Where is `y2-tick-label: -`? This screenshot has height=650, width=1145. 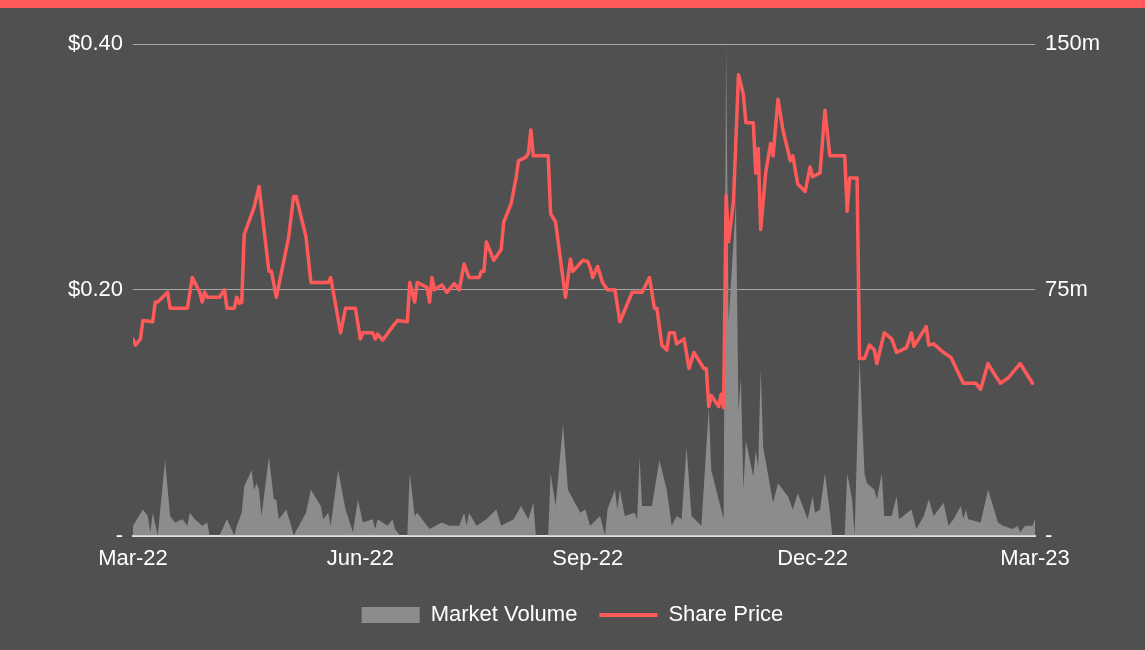 y2-tick-label: - is located at coordinates (1049, 534).